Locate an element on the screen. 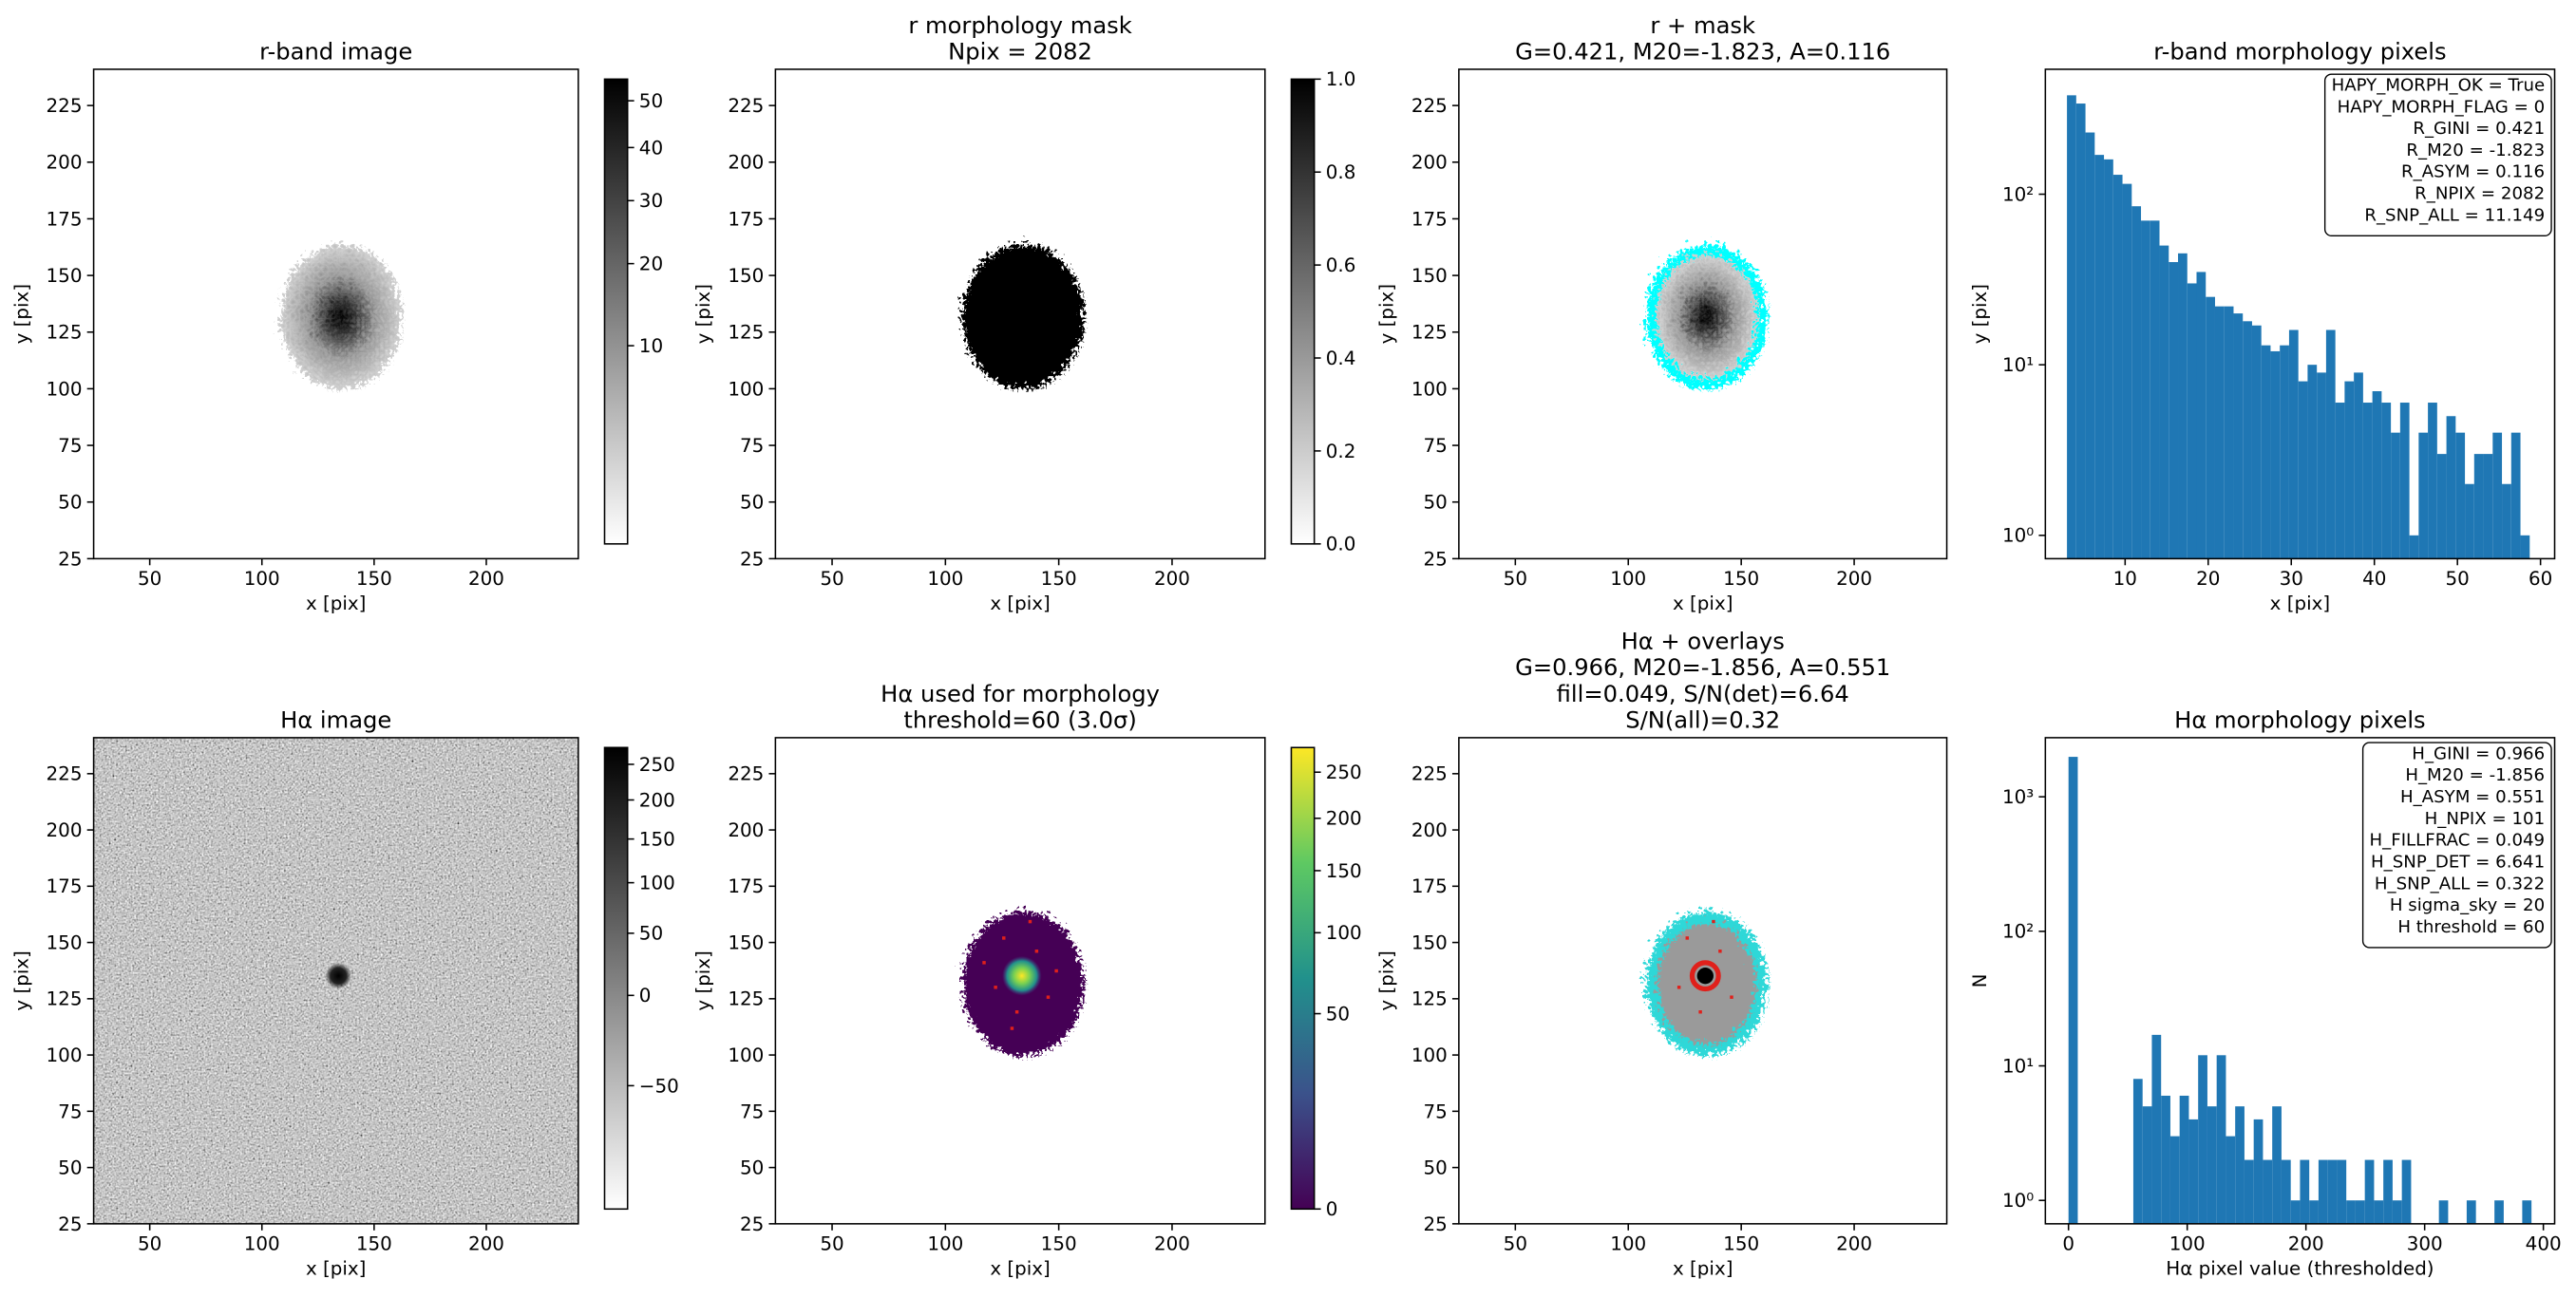  annotation: R_GINI = 0.421 is located at coordinates (2479, 129).